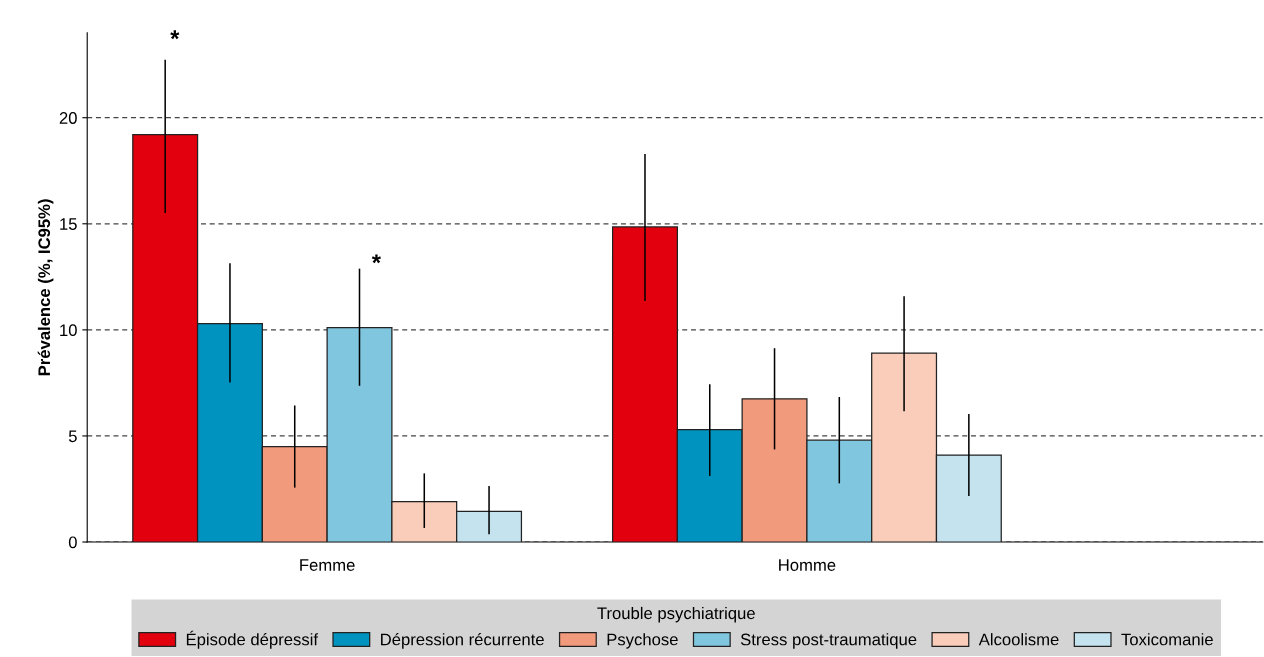 The height and width of the screenshot is (657, 1264). Describe the element at coordinates (1018, 639) in the screenshot. I see `legend-label: Alcoolisme` at that location.